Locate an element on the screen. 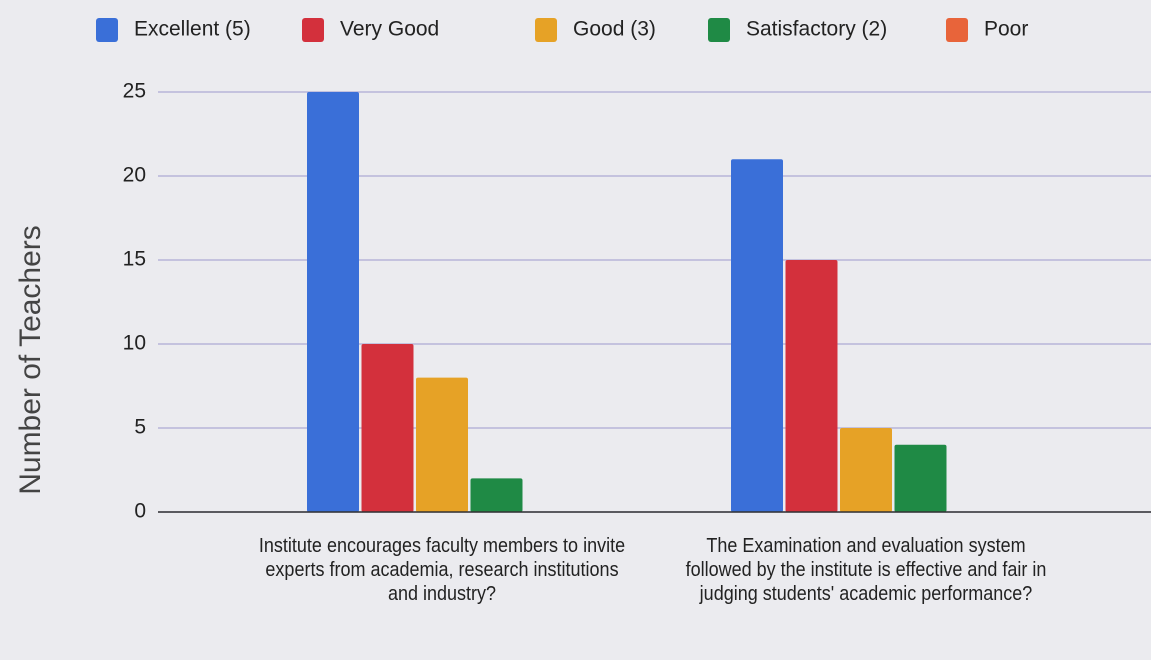 The height and width of the screenshot is (660, 1151). y-tick-label: 25 is located at coordinates (134, 91).